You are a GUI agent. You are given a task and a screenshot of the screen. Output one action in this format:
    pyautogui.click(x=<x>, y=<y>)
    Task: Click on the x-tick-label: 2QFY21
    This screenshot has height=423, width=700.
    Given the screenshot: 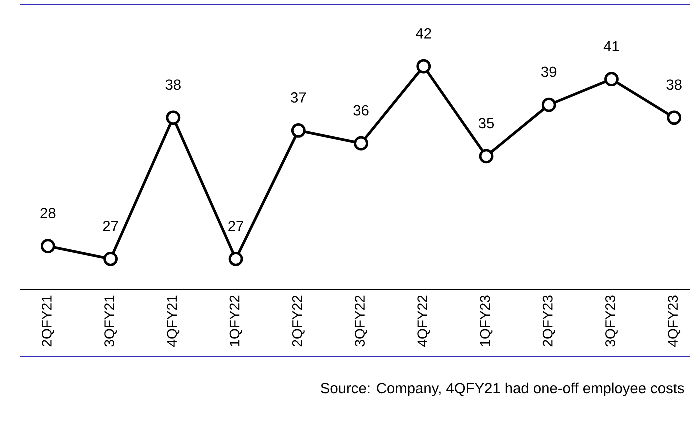 What is the action you would take?
    pyautogui.click(x=48, y=321)
    